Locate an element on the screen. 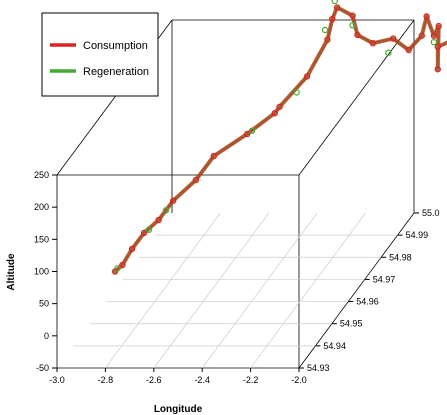 The width and height of the screenshot is (447, 415). x-tick-label: -2.4 is located at coordinates (202, 380).